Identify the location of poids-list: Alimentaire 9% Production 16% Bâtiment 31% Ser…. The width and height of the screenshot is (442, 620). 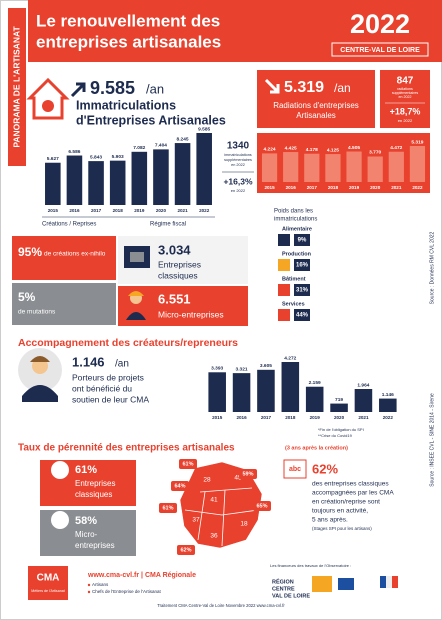
(295, 273).